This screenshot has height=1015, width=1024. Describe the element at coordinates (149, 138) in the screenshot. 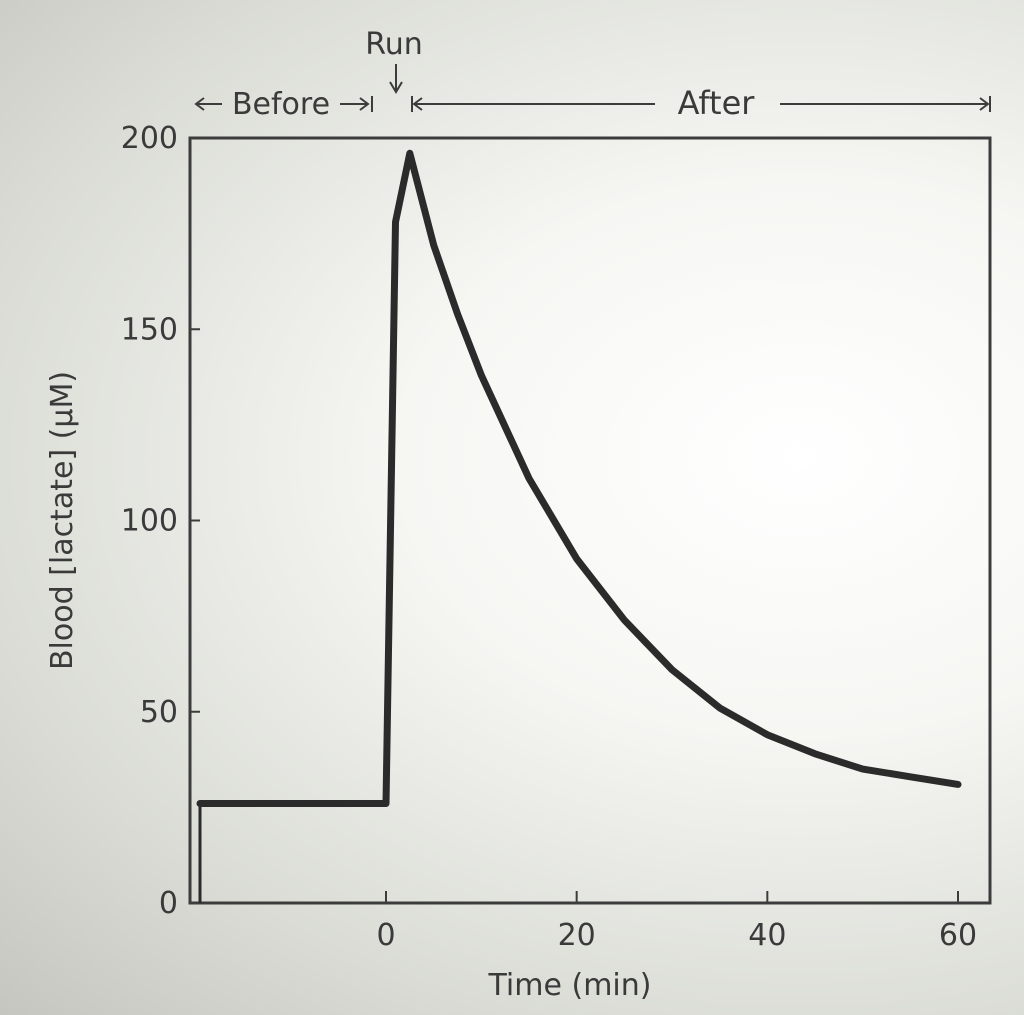

I see `y-tick-label: 200` at that location.